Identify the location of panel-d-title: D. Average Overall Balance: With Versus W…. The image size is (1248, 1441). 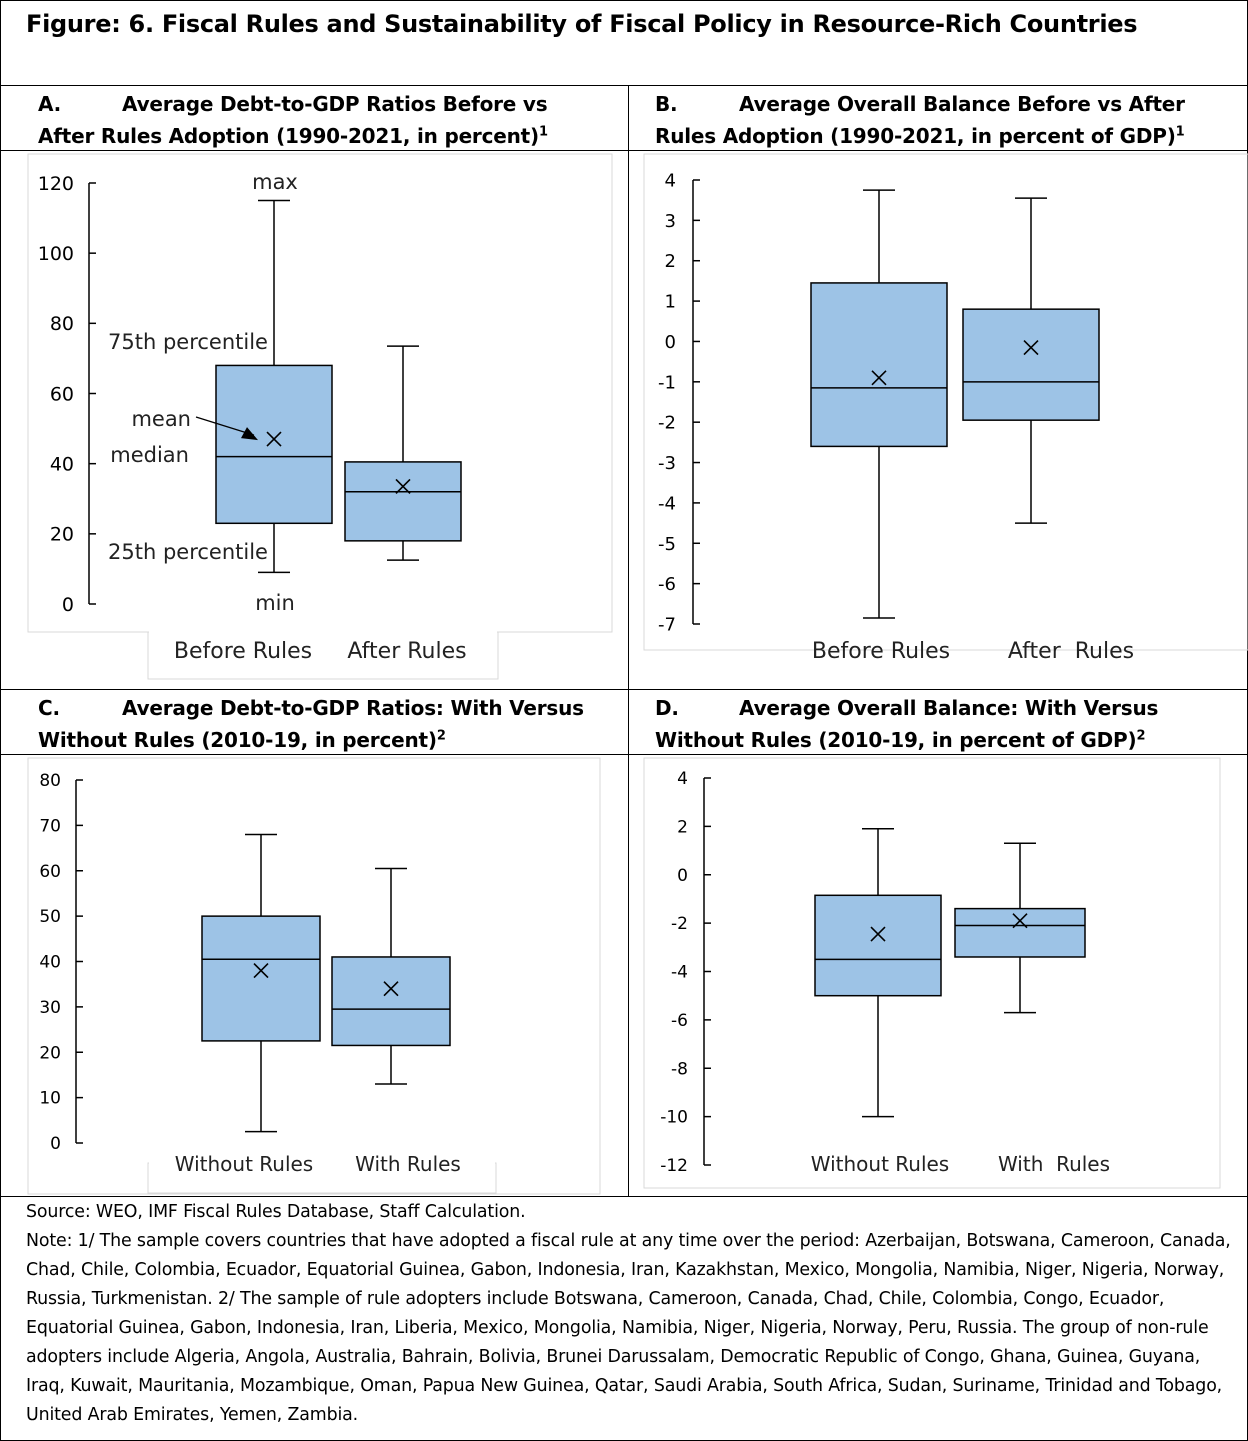
(906, 724).